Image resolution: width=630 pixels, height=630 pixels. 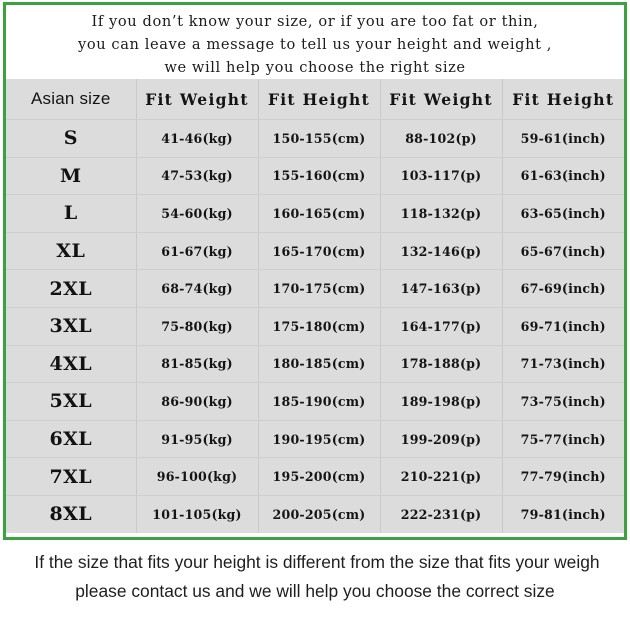 What do you see at coordinates (197, 251) in the screenshot?
I see `cell-fit-weight-kg: 61-67(kg)` at bounding box center [197, 251].